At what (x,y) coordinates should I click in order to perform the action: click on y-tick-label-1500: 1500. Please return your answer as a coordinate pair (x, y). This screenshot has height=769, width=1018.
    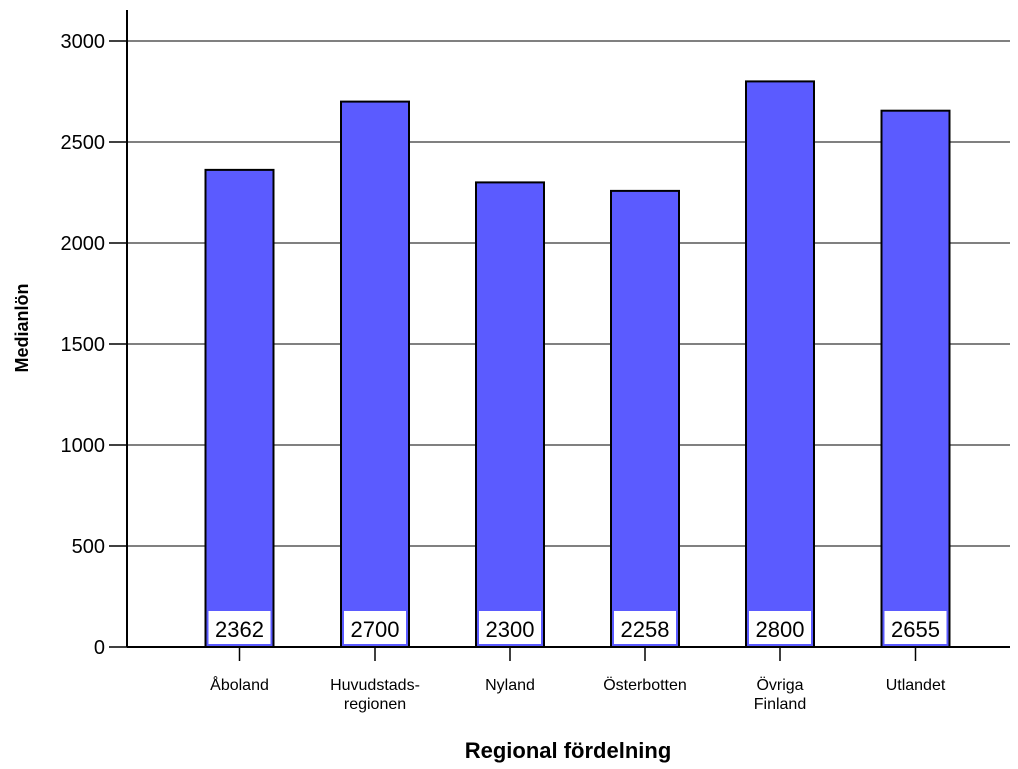
    Looking at the image, I should click on (83, 345).